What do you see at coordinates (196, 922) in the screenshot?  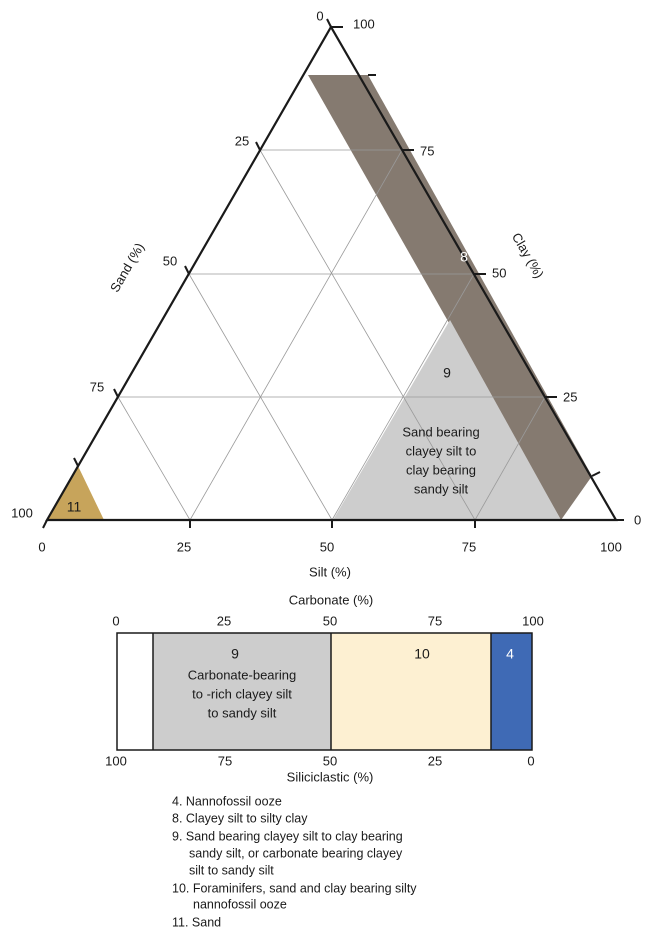 I see `legend-item: 11. Sand` at bounding box center [196, 922].